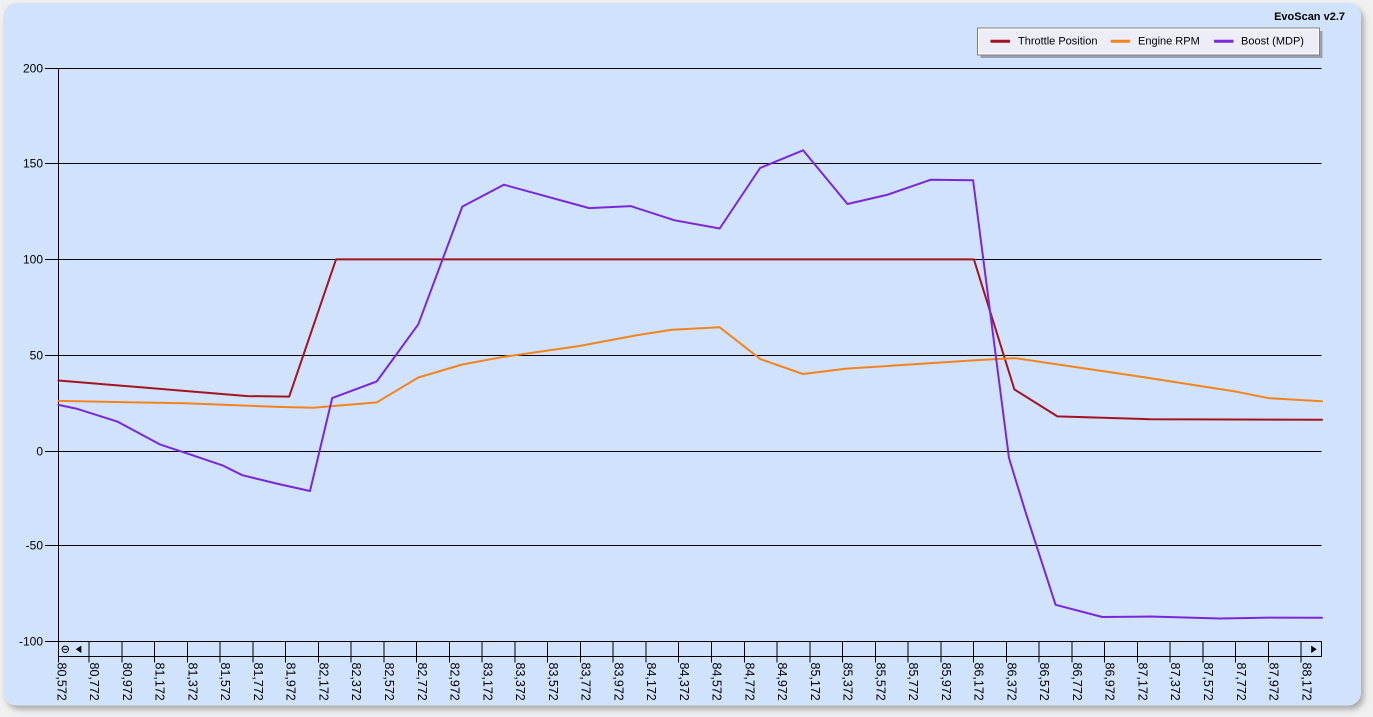 The image size is (1373, 717). Describe the element at coordinates (749, 682) in the screenshot. I see `svg-text: 84,772` at that location.